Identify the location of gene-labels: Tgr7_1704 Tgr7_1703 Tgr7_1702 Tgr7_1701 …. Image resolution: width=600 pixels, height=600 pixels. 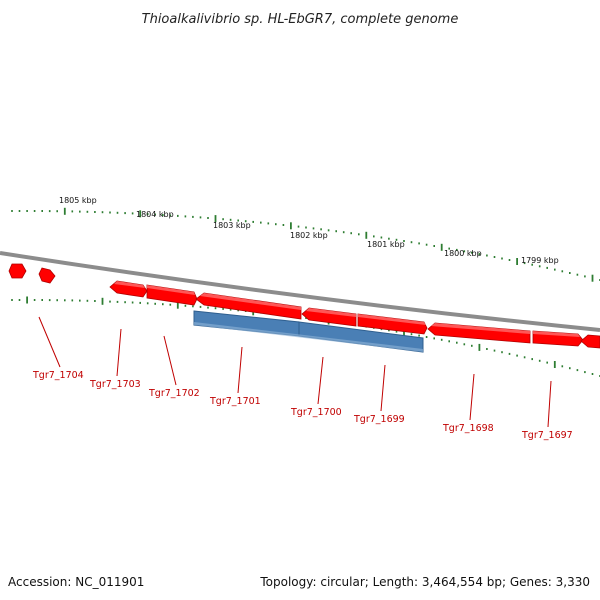
(302, 405).